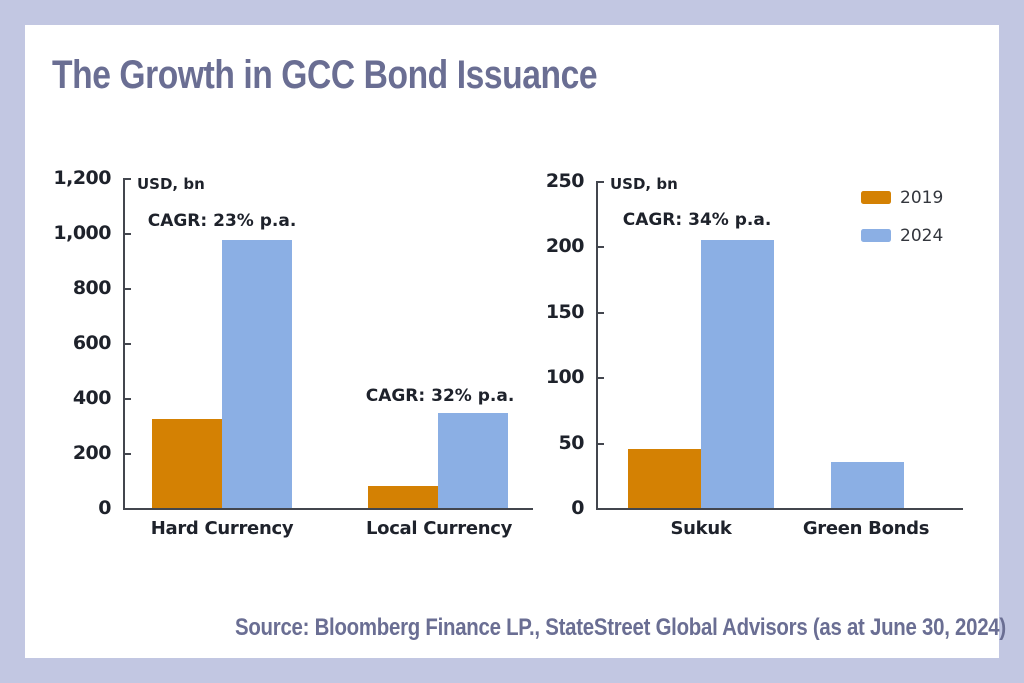 This screenshot has height=683, width=1024. I want to click on legend-item-2019: 2019, so click(902, 197).